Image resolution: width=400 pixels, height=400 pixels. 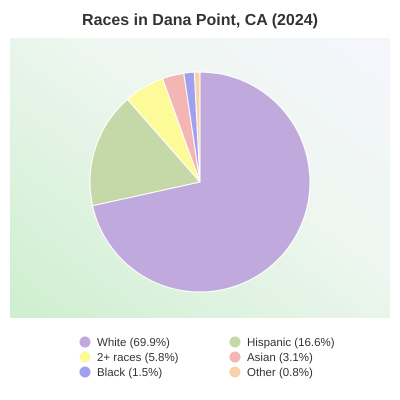 What do you see at coordinates (261, 358) in the screenshot?
I see `legend-label: Asian` at bounding box center [261, 358].